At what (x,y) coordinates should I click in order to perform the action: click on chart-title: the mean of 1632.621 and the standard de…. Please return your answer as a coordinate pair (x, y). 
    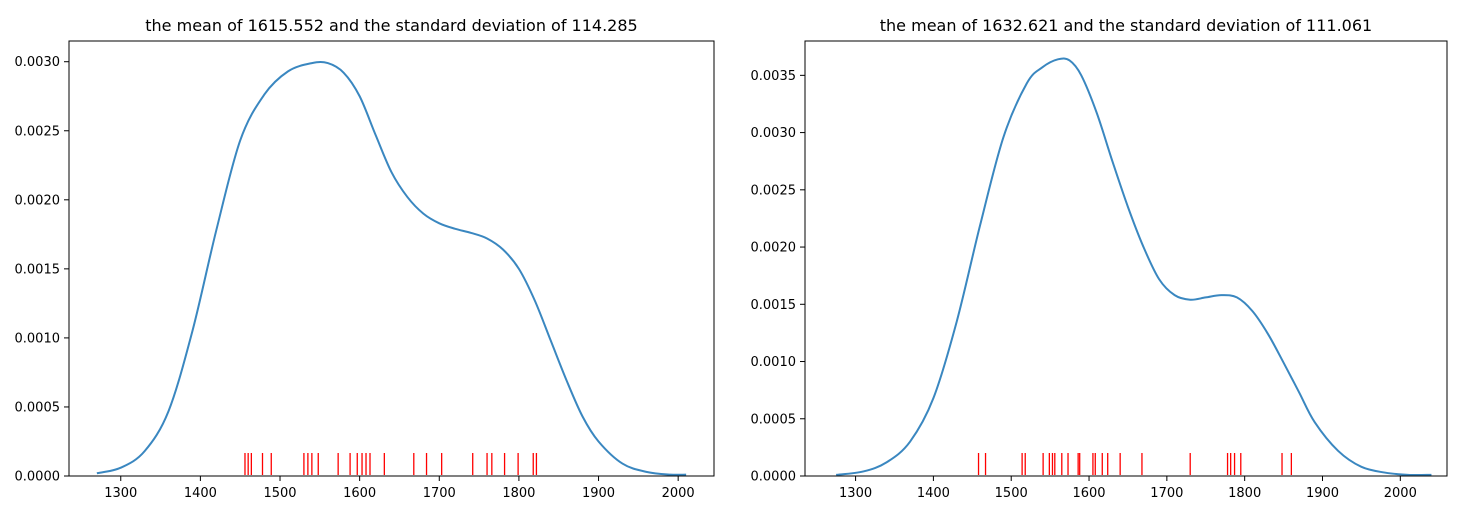
    Looking at the image, I should click on (1126, 25).